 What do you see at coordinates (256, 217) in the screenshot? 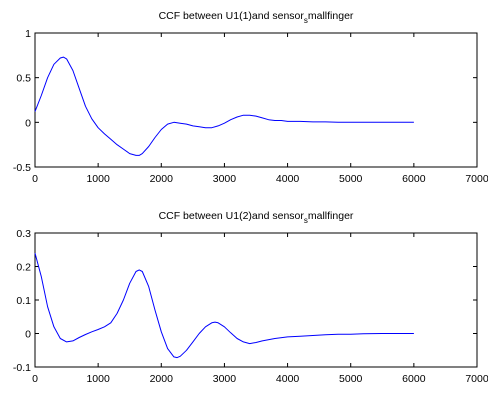
I see `chart-title: CCF between U1(2)and sensorsmallfinger` at bounding box center [256, 217].